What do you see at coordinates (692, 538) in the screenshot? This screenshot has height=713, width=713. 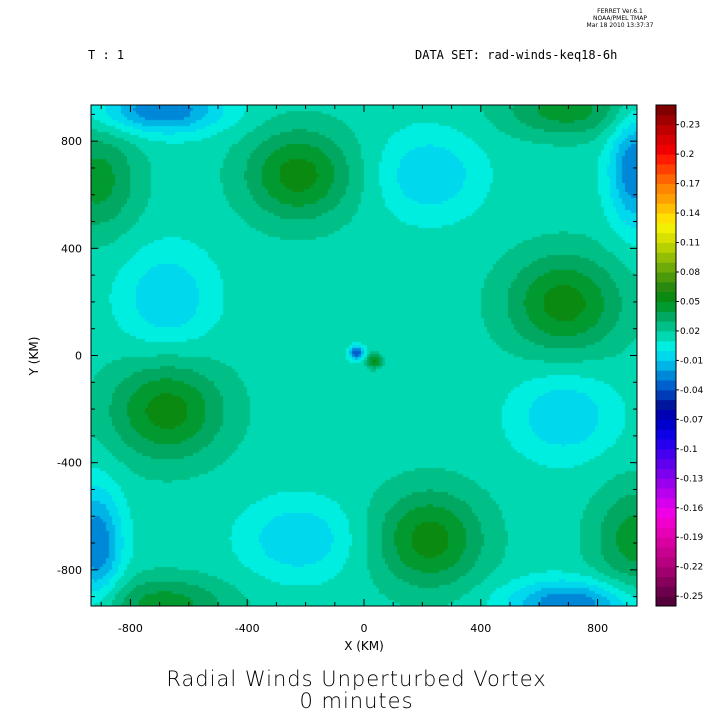 I see `colorbar-label: -0.19` at bounding box center [692, 538].